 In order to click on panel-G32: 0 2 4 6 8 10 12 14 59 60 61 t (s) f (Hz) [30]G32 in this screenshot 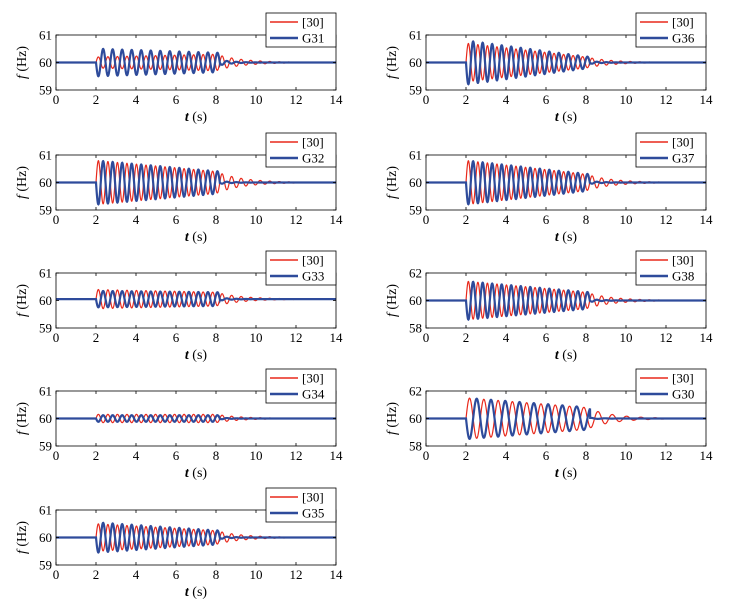, I will do `click(179, 188)`.